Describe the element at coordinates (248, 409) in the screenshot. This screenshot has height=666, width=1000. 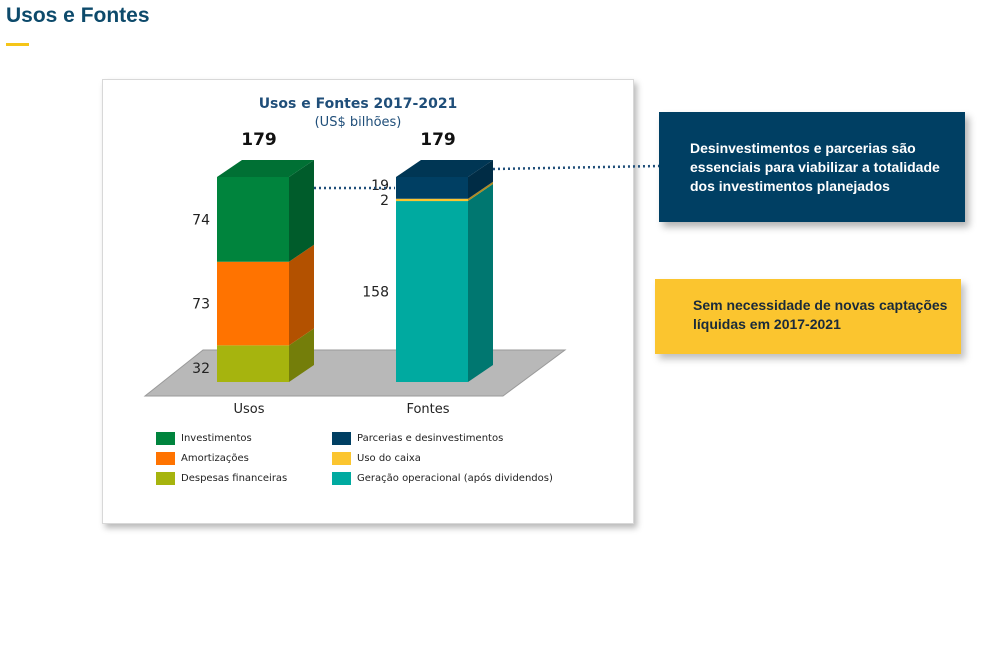
I see `x-tick-label: Usos` at that location.